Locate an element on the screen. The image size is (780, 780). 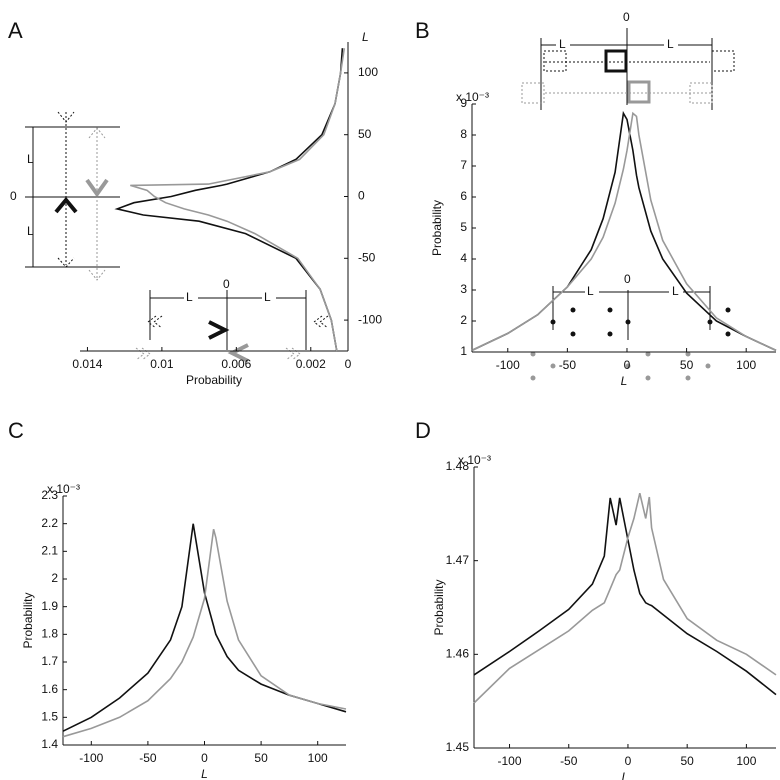
y-tick-label: 8 is located at coordinates (463, 134).